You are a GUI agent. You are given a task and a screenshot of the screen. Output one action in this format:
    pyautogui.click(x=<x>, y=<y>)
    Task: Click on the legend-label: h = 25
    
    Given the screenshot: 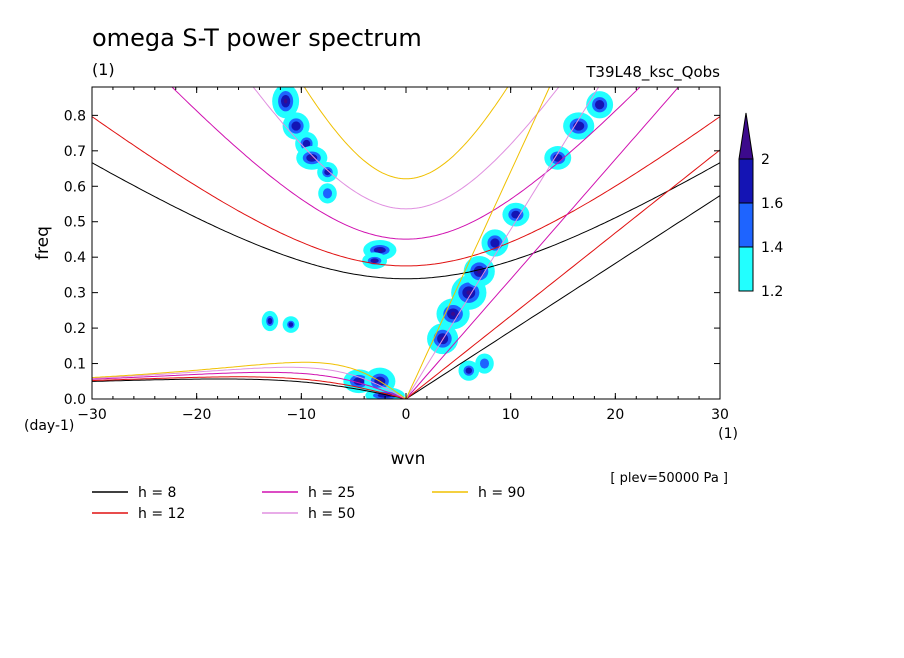 What is the action you would take?
    pyautogui.click(x=331, y=493)
    